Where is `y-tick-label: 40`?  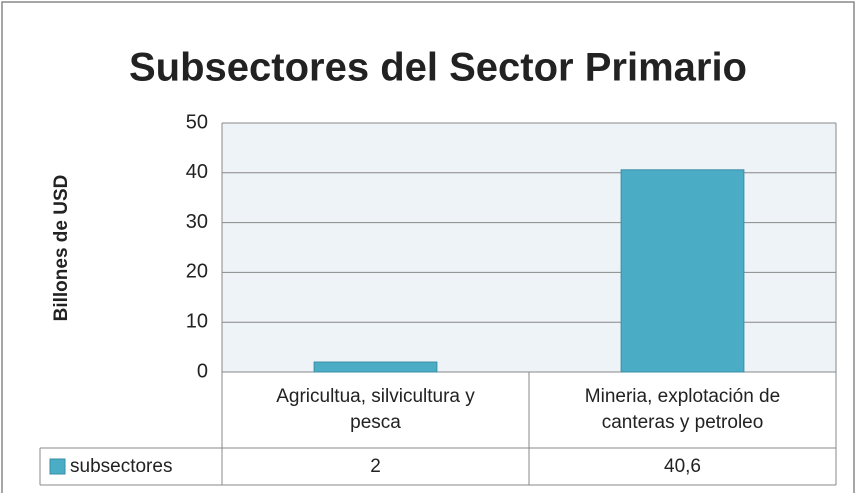 y-tick-label: 40 is located at coordinates (197, 172).